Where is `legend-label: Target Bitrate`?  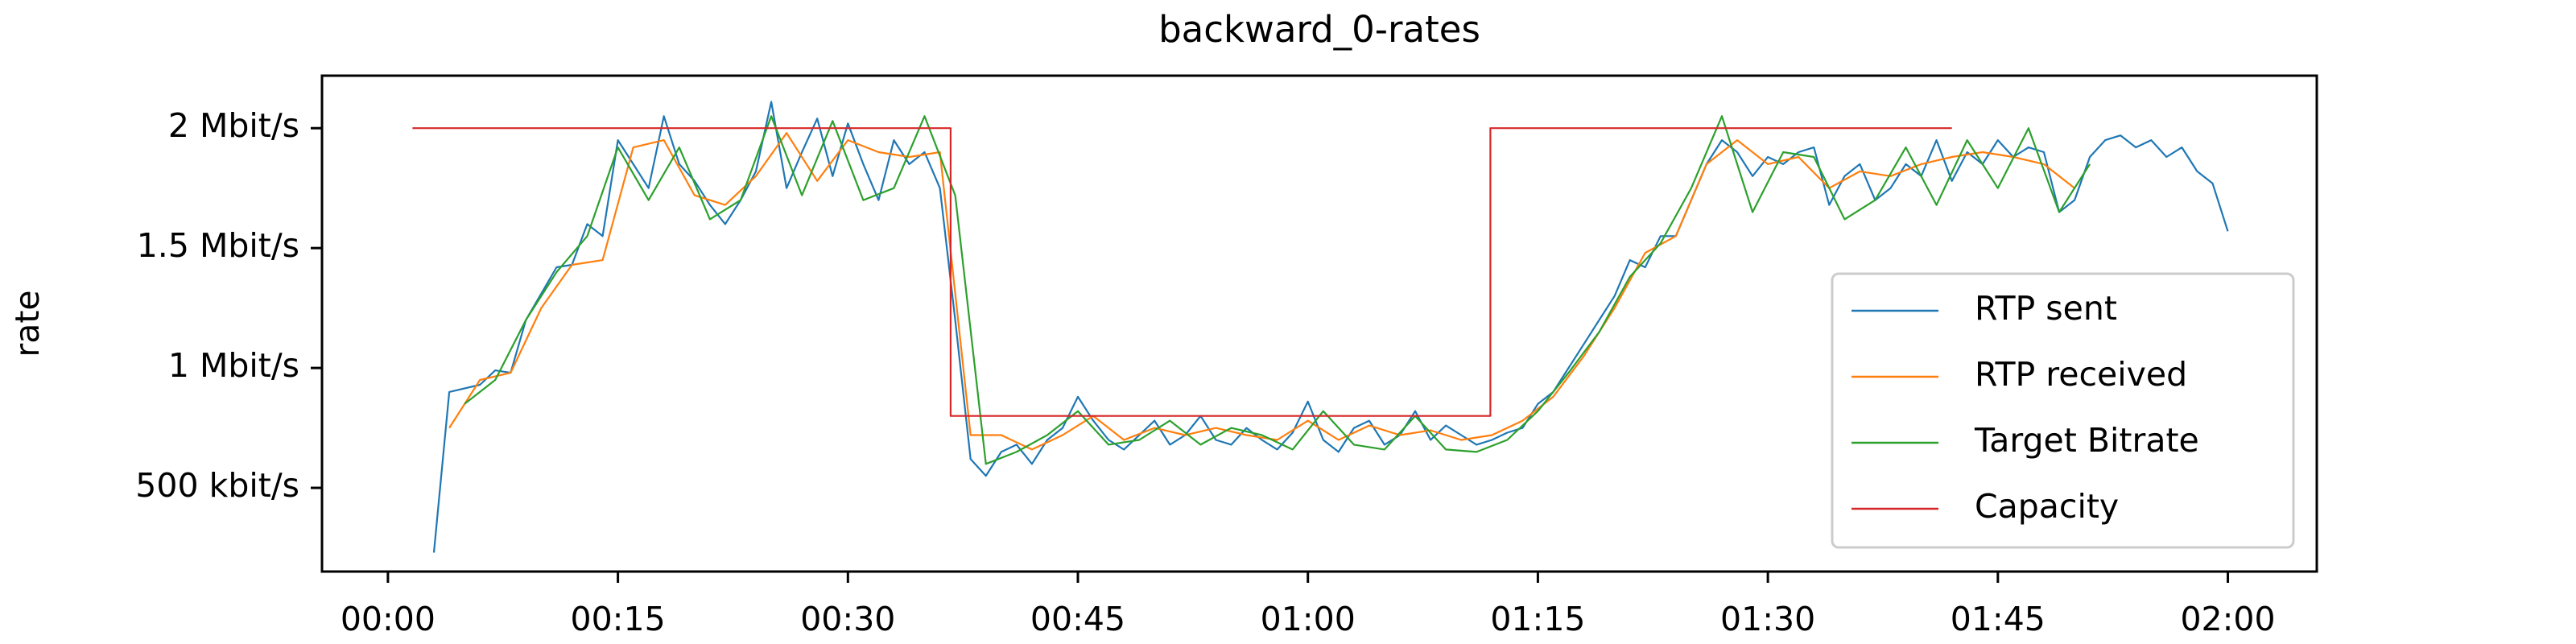 legend-label: Target Bitrate is located at coordinates (2086, 441).